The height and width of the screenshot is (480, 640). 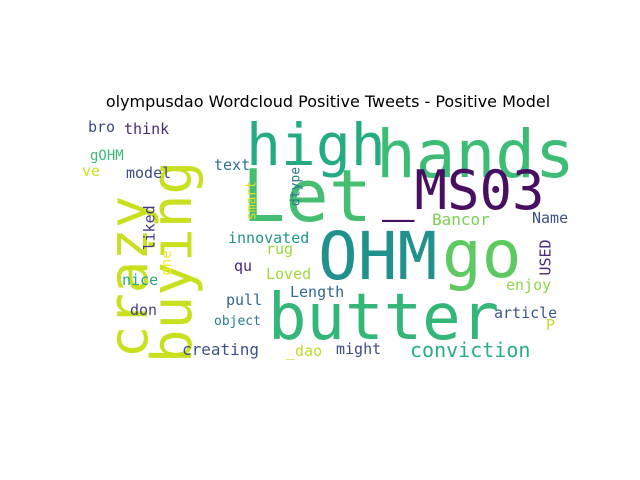 I want to click on word-liked: liked, so click(x=149, y=228).